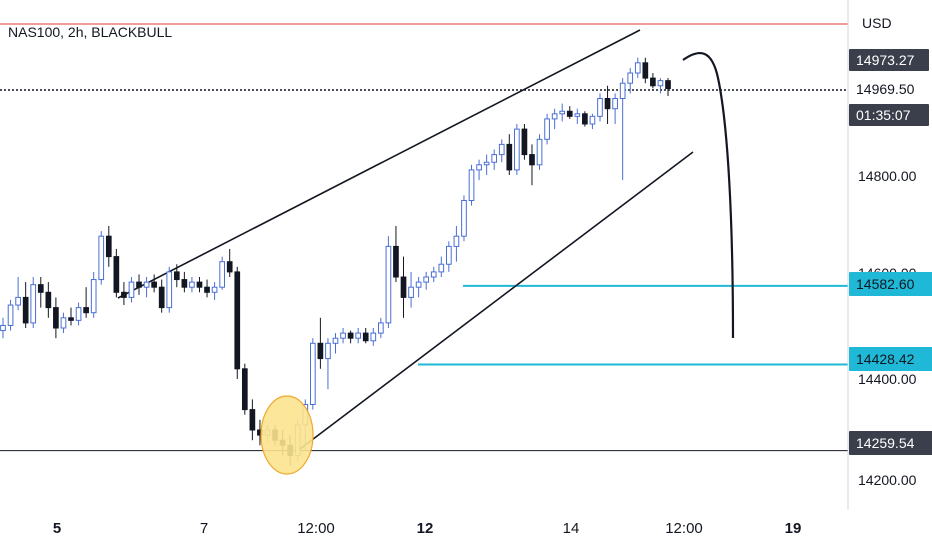 The height and width of the screenshot is (550, 932). What do you see at coordinates (885, 89) in the screenshot?
I see `price-tag-label: 14969.50` at bounding box center [885, 89].